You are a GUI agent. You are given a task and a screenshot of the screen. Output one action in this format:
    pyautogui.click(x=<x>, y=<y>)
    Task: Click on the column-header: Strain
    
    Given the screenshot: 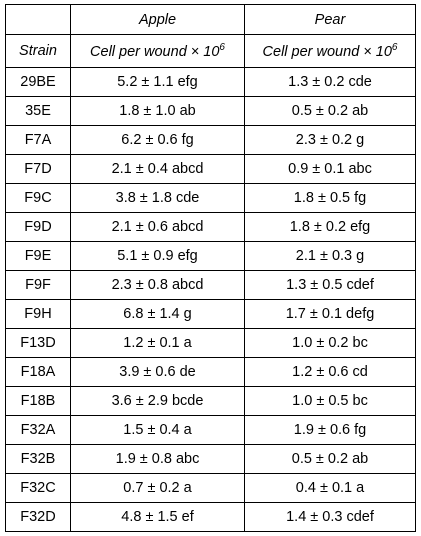 What is the action you would take?
    pyautogui.click(x=38, y=51)
    